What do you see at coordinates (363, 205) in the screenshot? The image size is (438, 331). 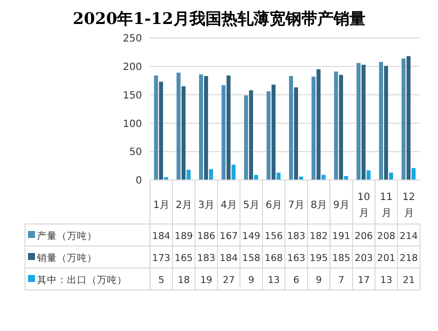 I see `x-tick-label: 10月` at bounding box center [363, 205].